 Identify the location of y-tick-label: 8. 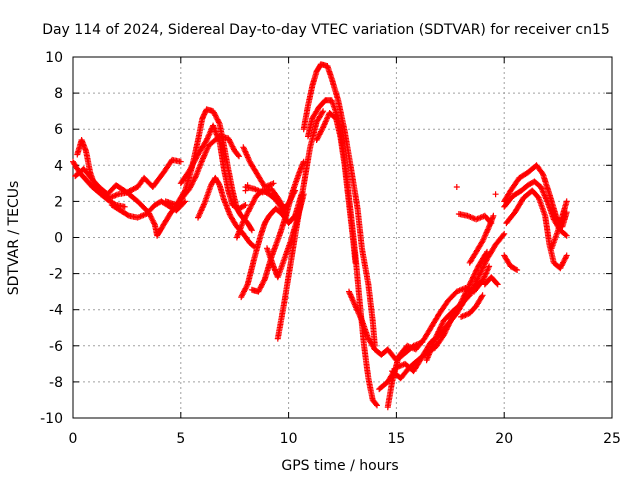
(58, 94).